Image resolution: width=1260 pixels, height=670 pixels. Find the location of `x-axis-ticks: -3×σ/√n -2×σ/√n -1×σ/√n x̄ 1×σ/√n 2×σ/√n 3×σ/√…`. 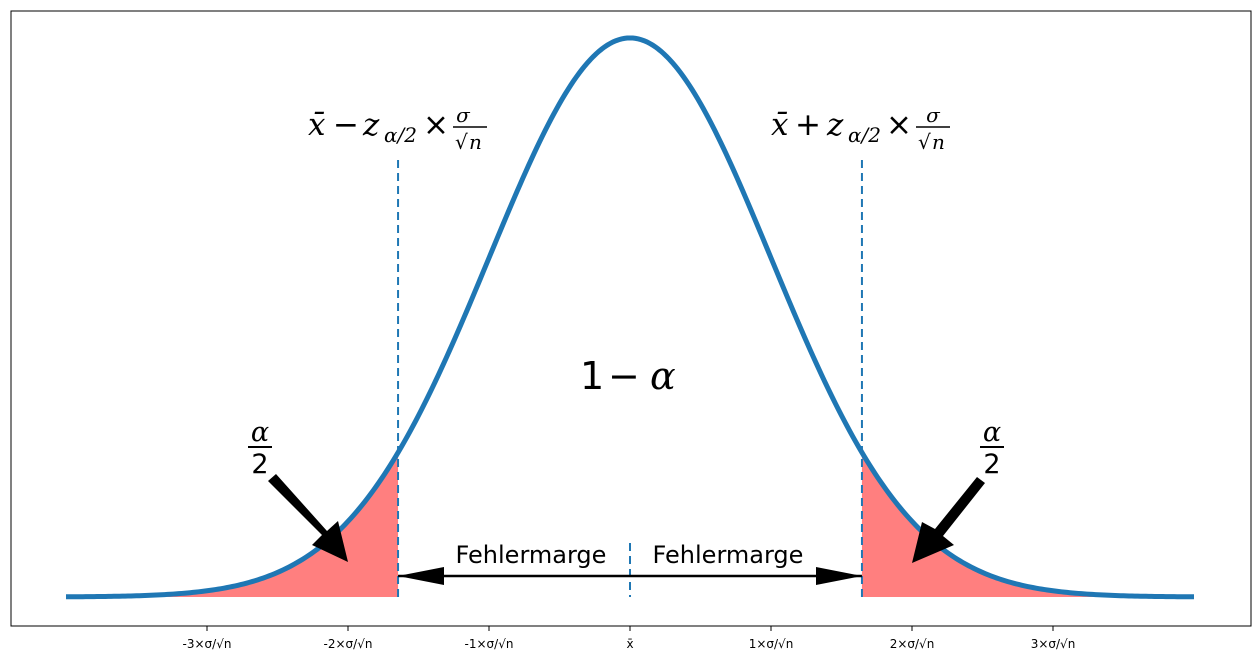

x-axis-ticks: -3×σ/√n -2×σ/√n -1×σ/√n x̄ 1×σ/√n 2×σ/√n 3×σ/√… is located at coordinates (629, 638).